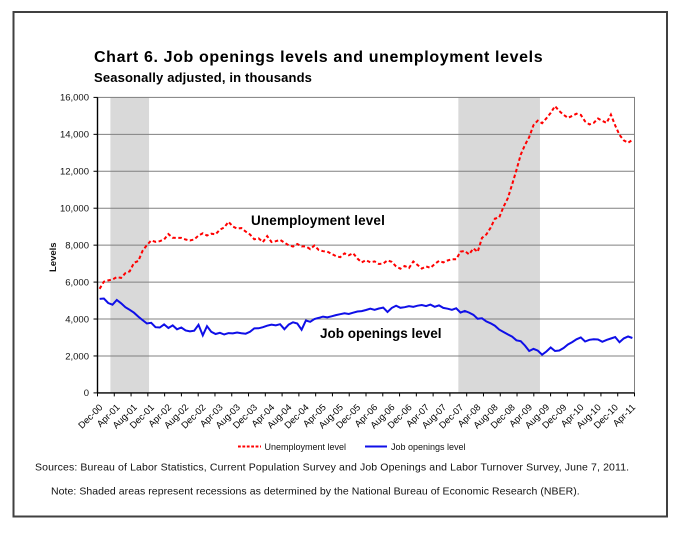 This screenshot has height=534, width=688. I want to click on svg-text:Seasonally adjusted, in thousa: Seasonally adjusted, in thousands, so click(203, 77).